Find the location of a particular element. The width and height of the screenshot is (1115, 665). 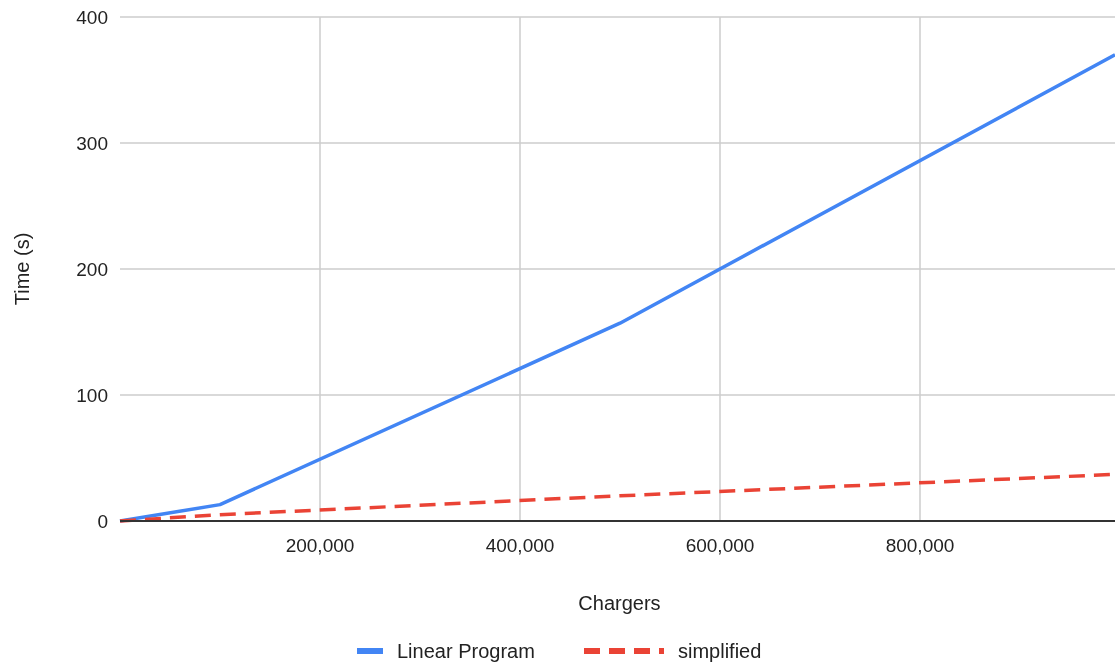

y-axis-title: Time (s) is located at coordinates (22, 269).